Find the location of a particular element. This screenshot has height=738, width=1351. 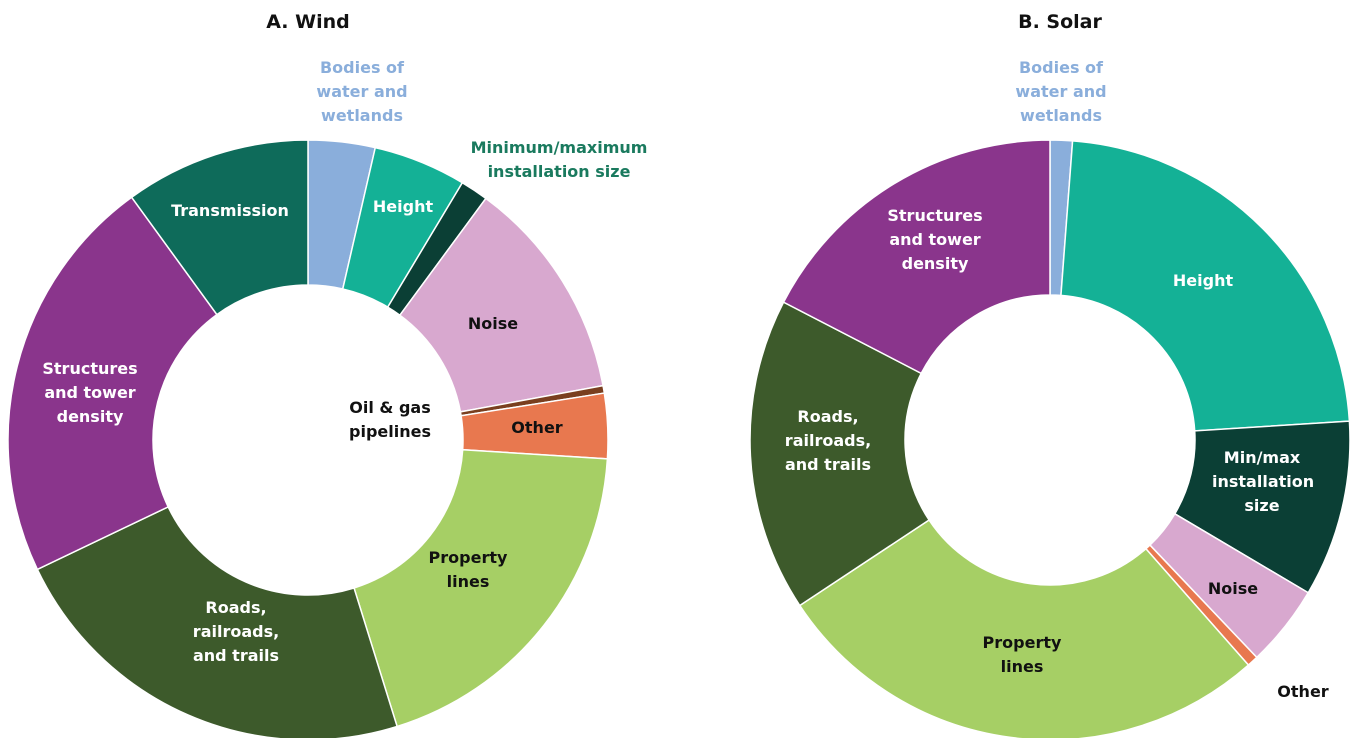

chart-title: A. Wind is located at coordinates (308, 22).